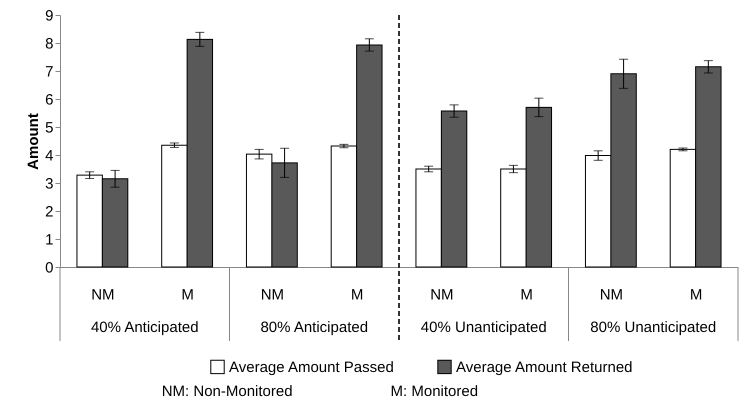 Image resolution: width=745 pixels, height=408 pixels. What do you see at coordinates (544, 367) in the screenshot?
I see `legend-label: Average Amount Returned` at bounding box center [544, 367].